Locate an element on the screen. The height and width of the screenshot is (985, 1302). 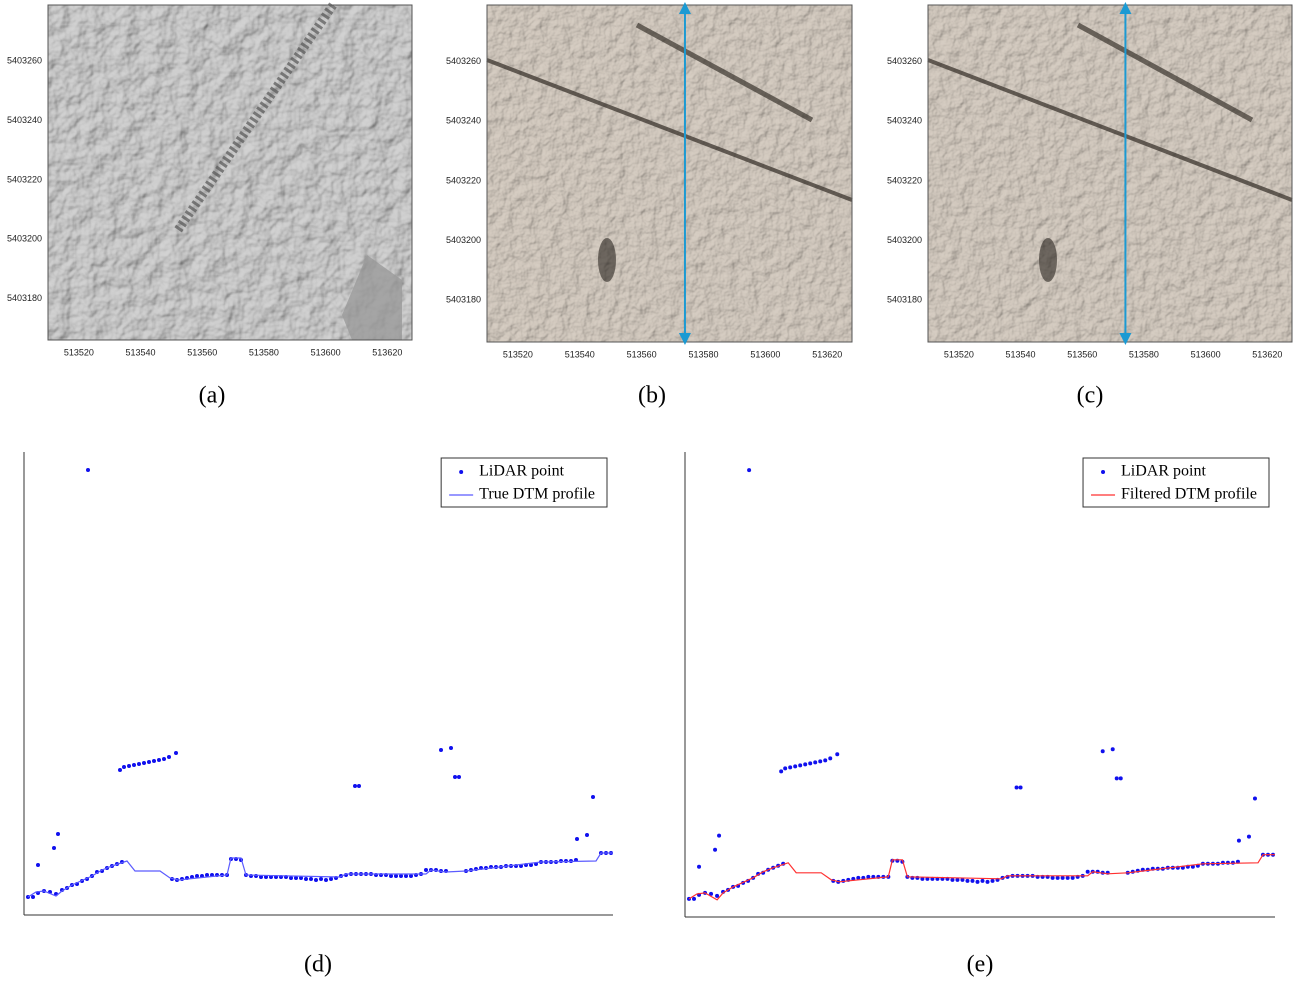
image-frame is located at coordinates (669, 173).